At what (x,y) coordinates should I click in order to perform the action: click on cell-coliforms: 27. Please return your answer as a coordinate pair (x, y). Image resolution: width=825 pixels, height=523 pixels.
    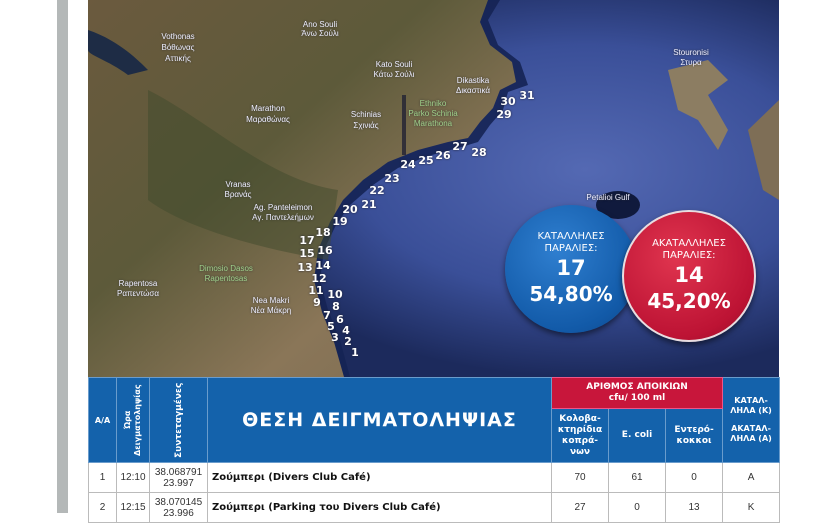
    Looking at the image, I should click on (580, 507).